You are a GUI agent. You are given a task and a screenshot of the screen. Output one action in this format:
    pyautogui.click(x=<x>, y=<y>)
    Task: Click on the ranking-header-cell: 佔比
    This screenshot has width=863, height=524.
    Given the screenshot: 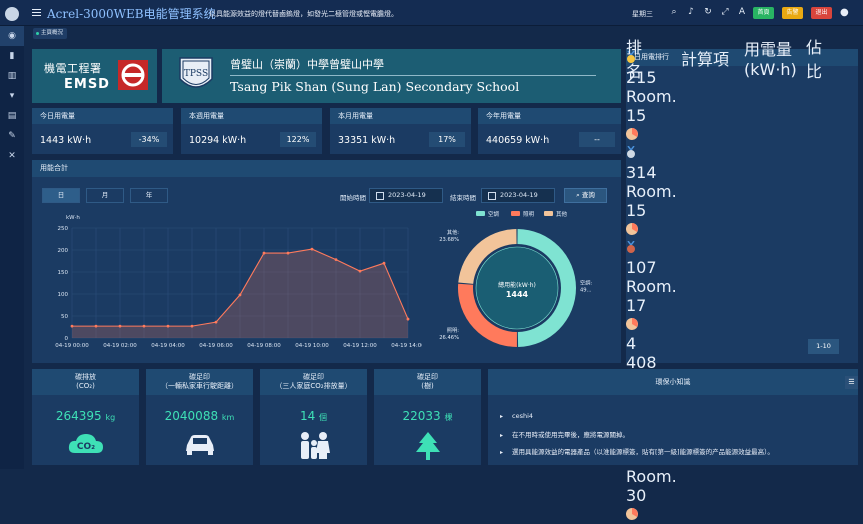 What is the action you would take?
    pyautogui.click(x=814, y=59)
    